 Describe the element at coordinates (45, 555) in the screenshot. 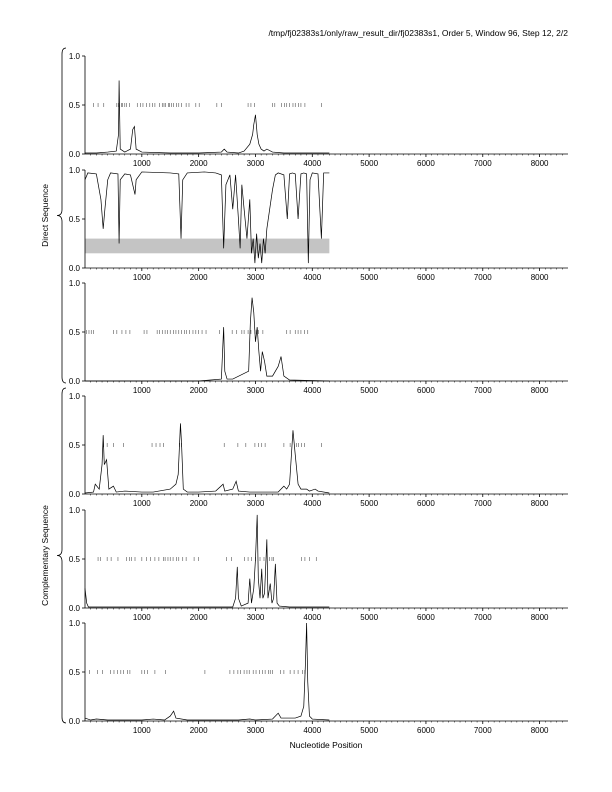

I see `group-label: Complementary Sequence` at that location.